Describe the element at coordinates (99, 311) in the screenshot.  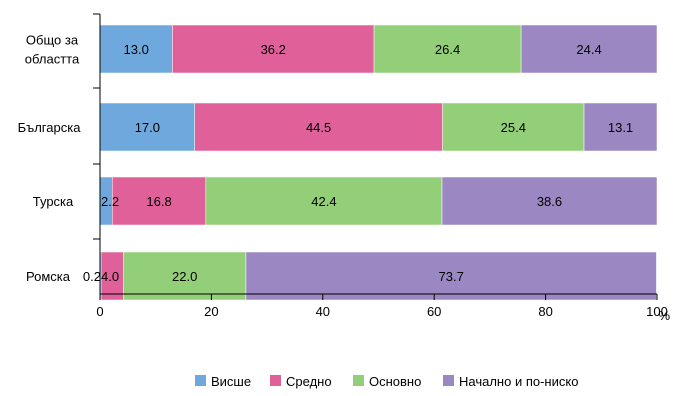
I see `x-tick-label: 0` at that location.